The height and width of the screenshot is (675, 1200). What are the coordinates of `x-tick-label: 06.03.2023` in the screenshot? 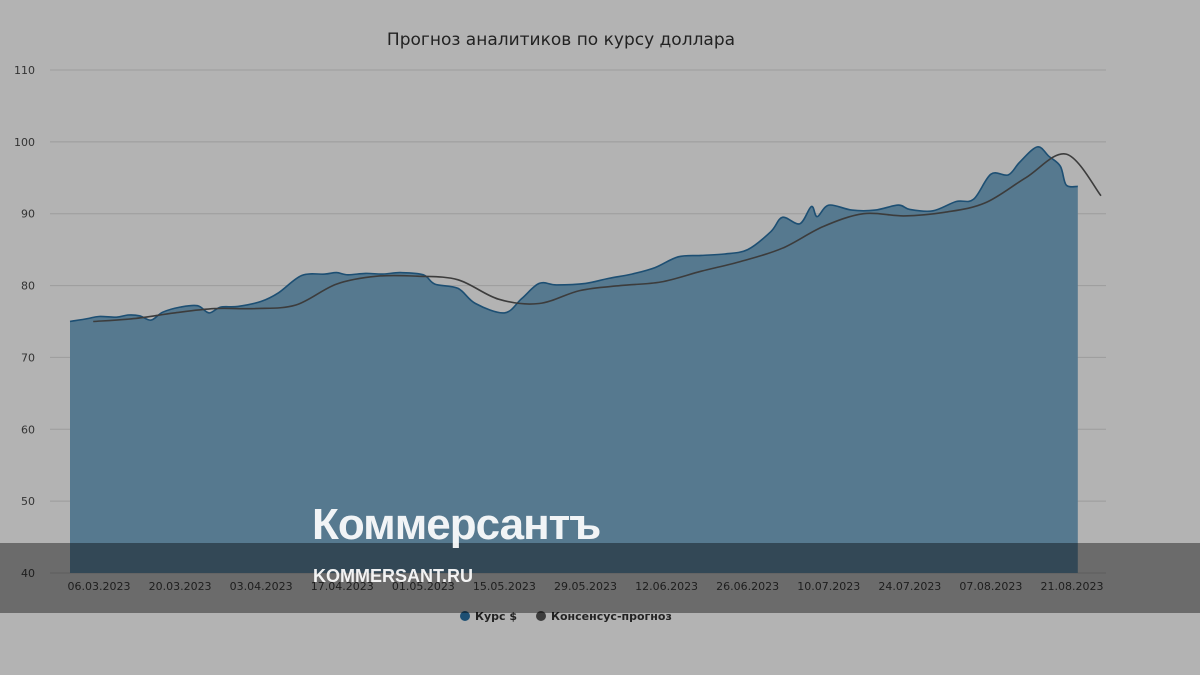 It's located at (99, 586).